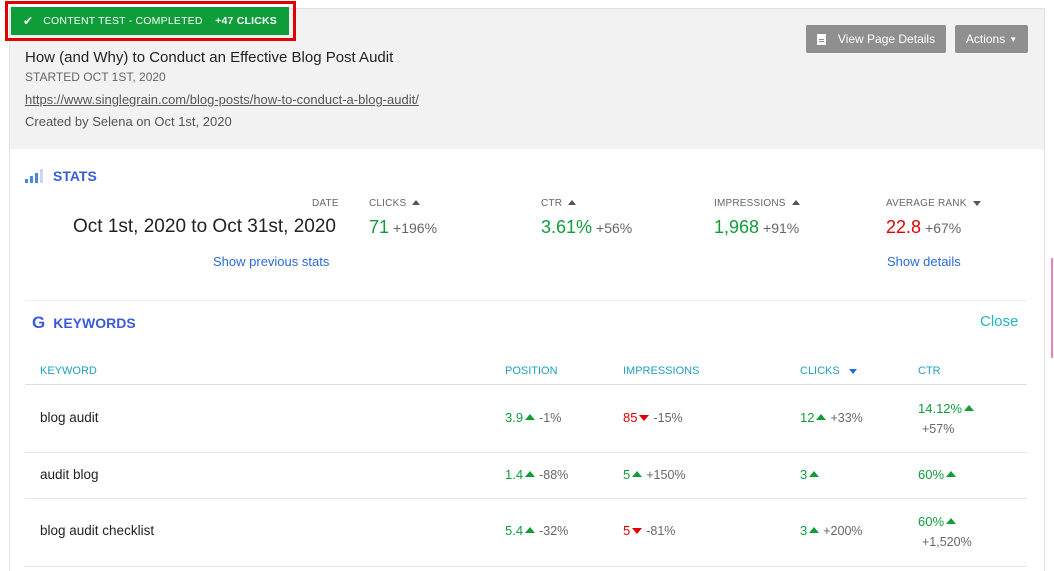  What do you see at coordinates (938, 429) in the screenshot?
I see `ctr-delta: +57%` at bounding box center [938, 429].